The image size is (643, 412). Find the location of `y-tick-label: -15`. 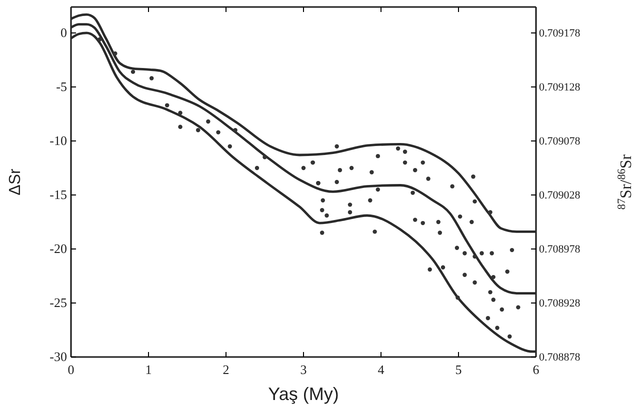

y-tick-label: -15 is located at coordinates (58, 194).